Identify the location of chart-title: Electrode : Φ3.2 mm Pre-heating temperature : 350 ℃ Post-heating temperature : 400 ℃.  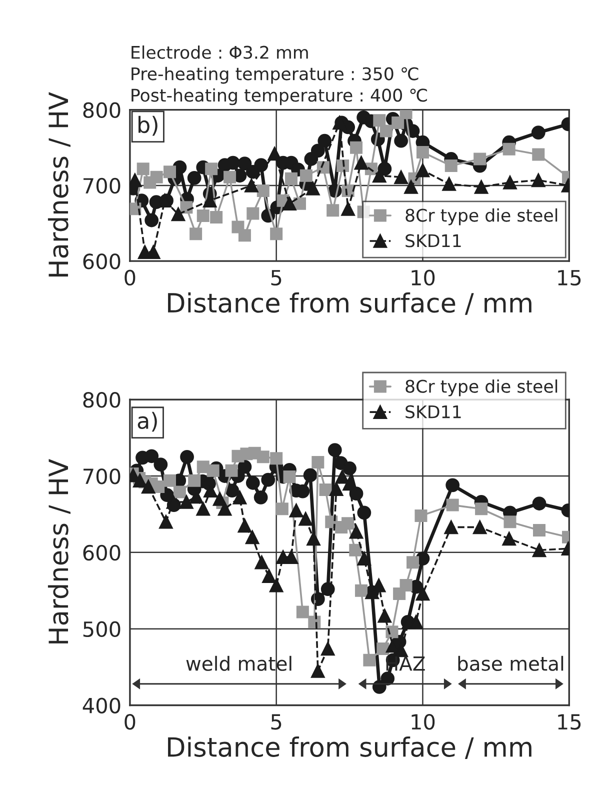
(279, 75).